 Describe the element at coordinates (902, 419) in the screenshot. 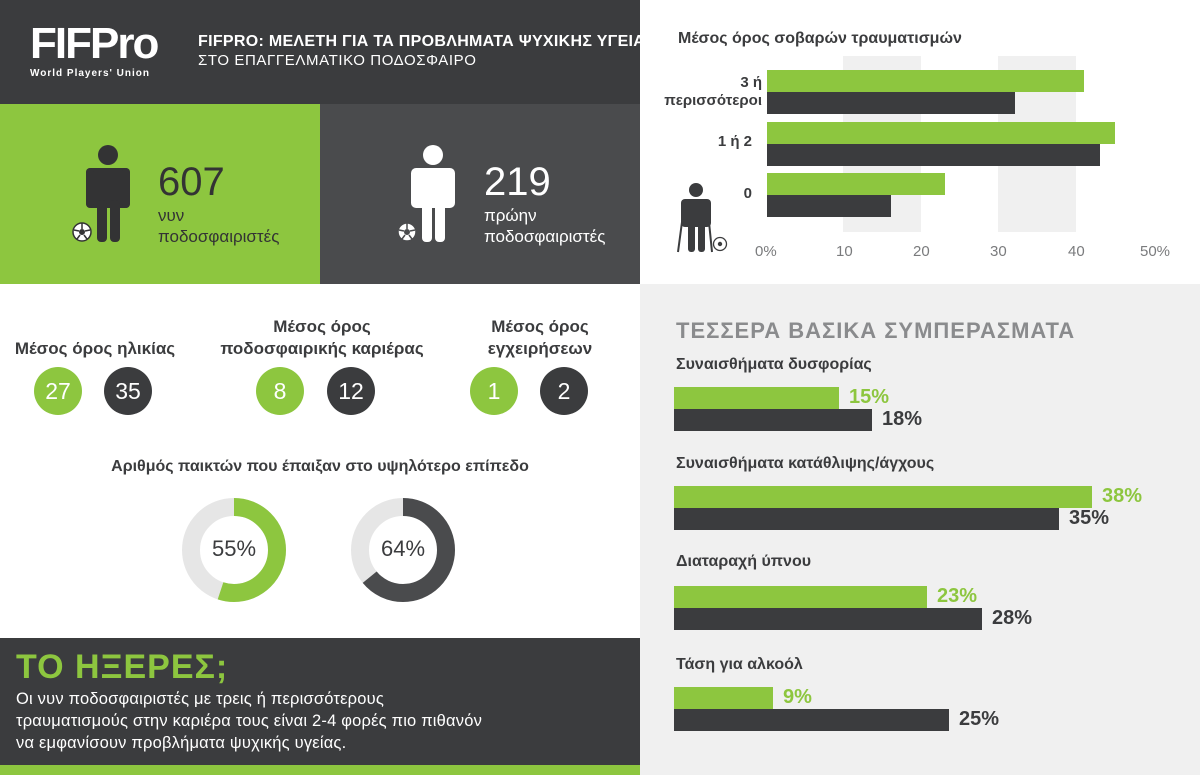

I see `conclusion-value-former: 18%` at that location.